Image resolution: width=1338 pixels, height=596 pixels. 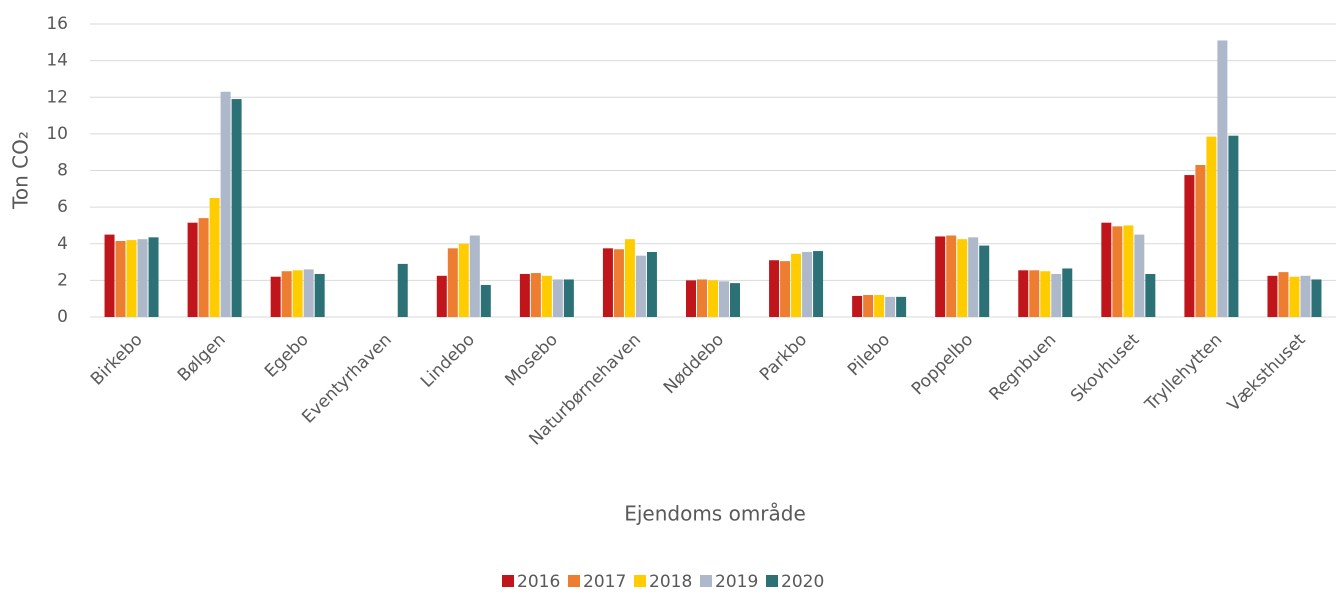 I want to click on y-tick-label: 8, so click(x=62, y=171).